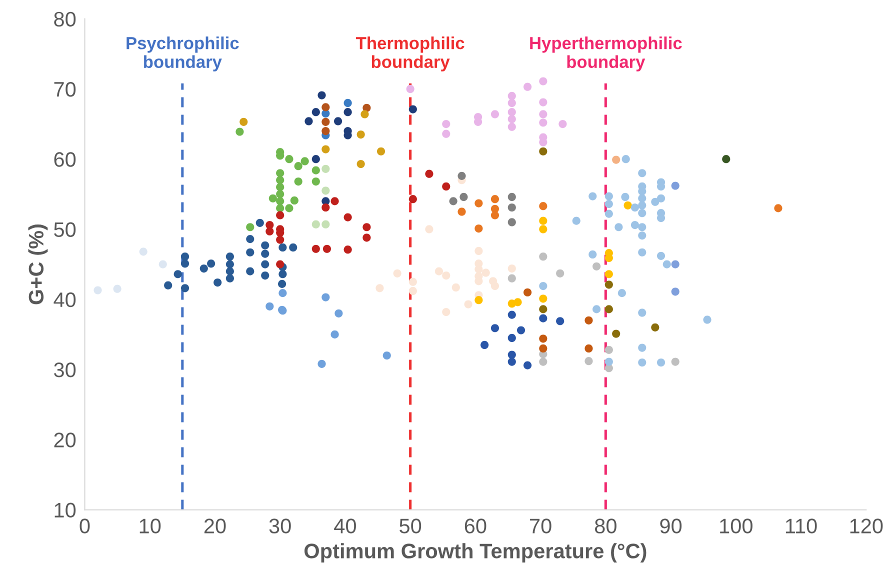 The width and height of the screenshot is (892, 588). I want to click on x-axis-title: Optimum Growth Temperature (°C), so click(475, 553).